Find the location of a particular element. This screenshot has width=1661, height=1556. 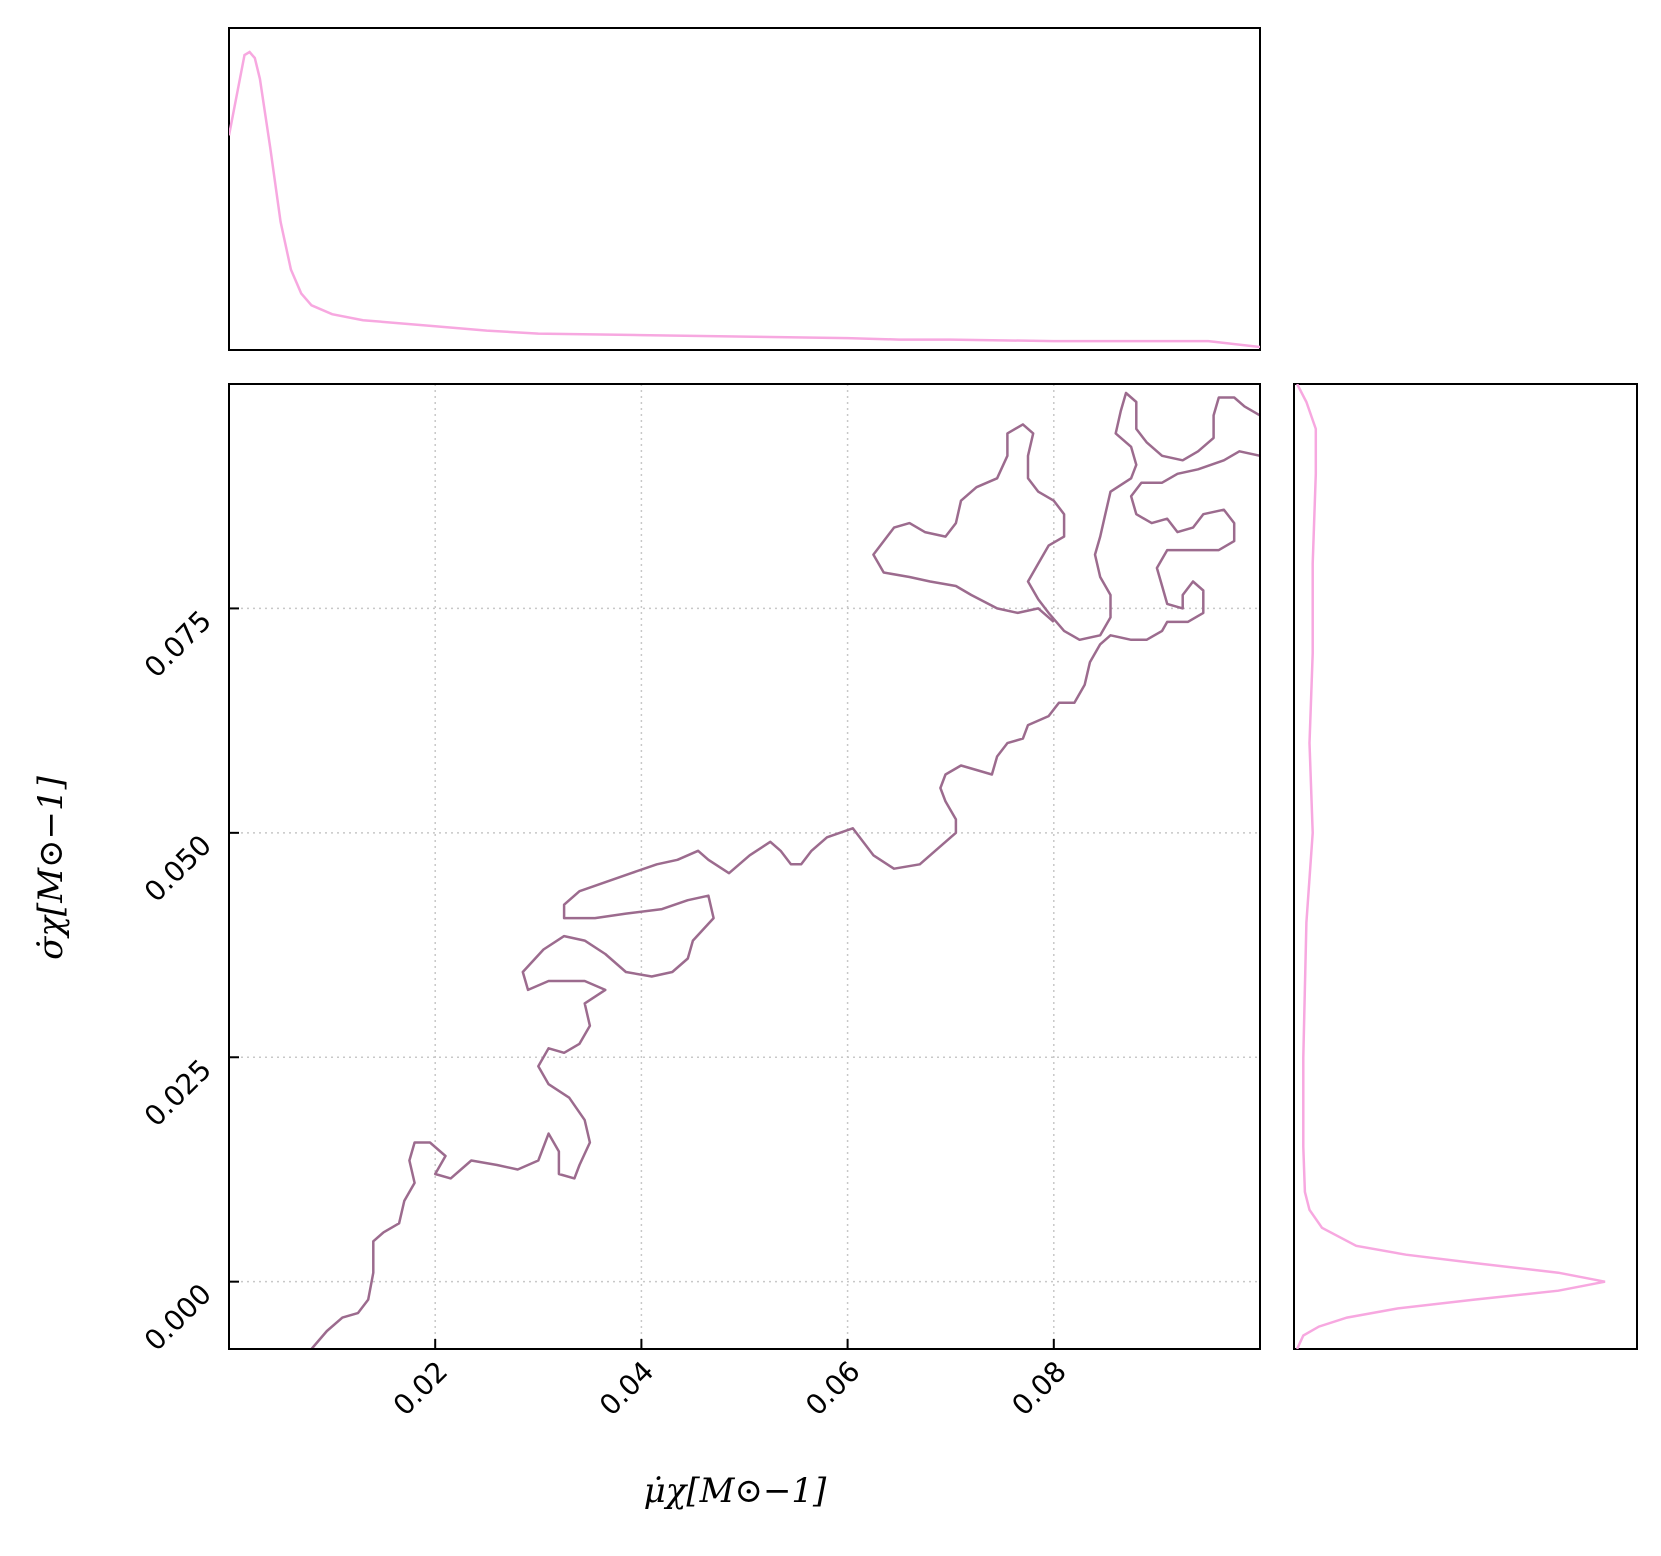

y-axis-label-text: σ̇χ[M⊙−1] is located at coordinates (51, 867).